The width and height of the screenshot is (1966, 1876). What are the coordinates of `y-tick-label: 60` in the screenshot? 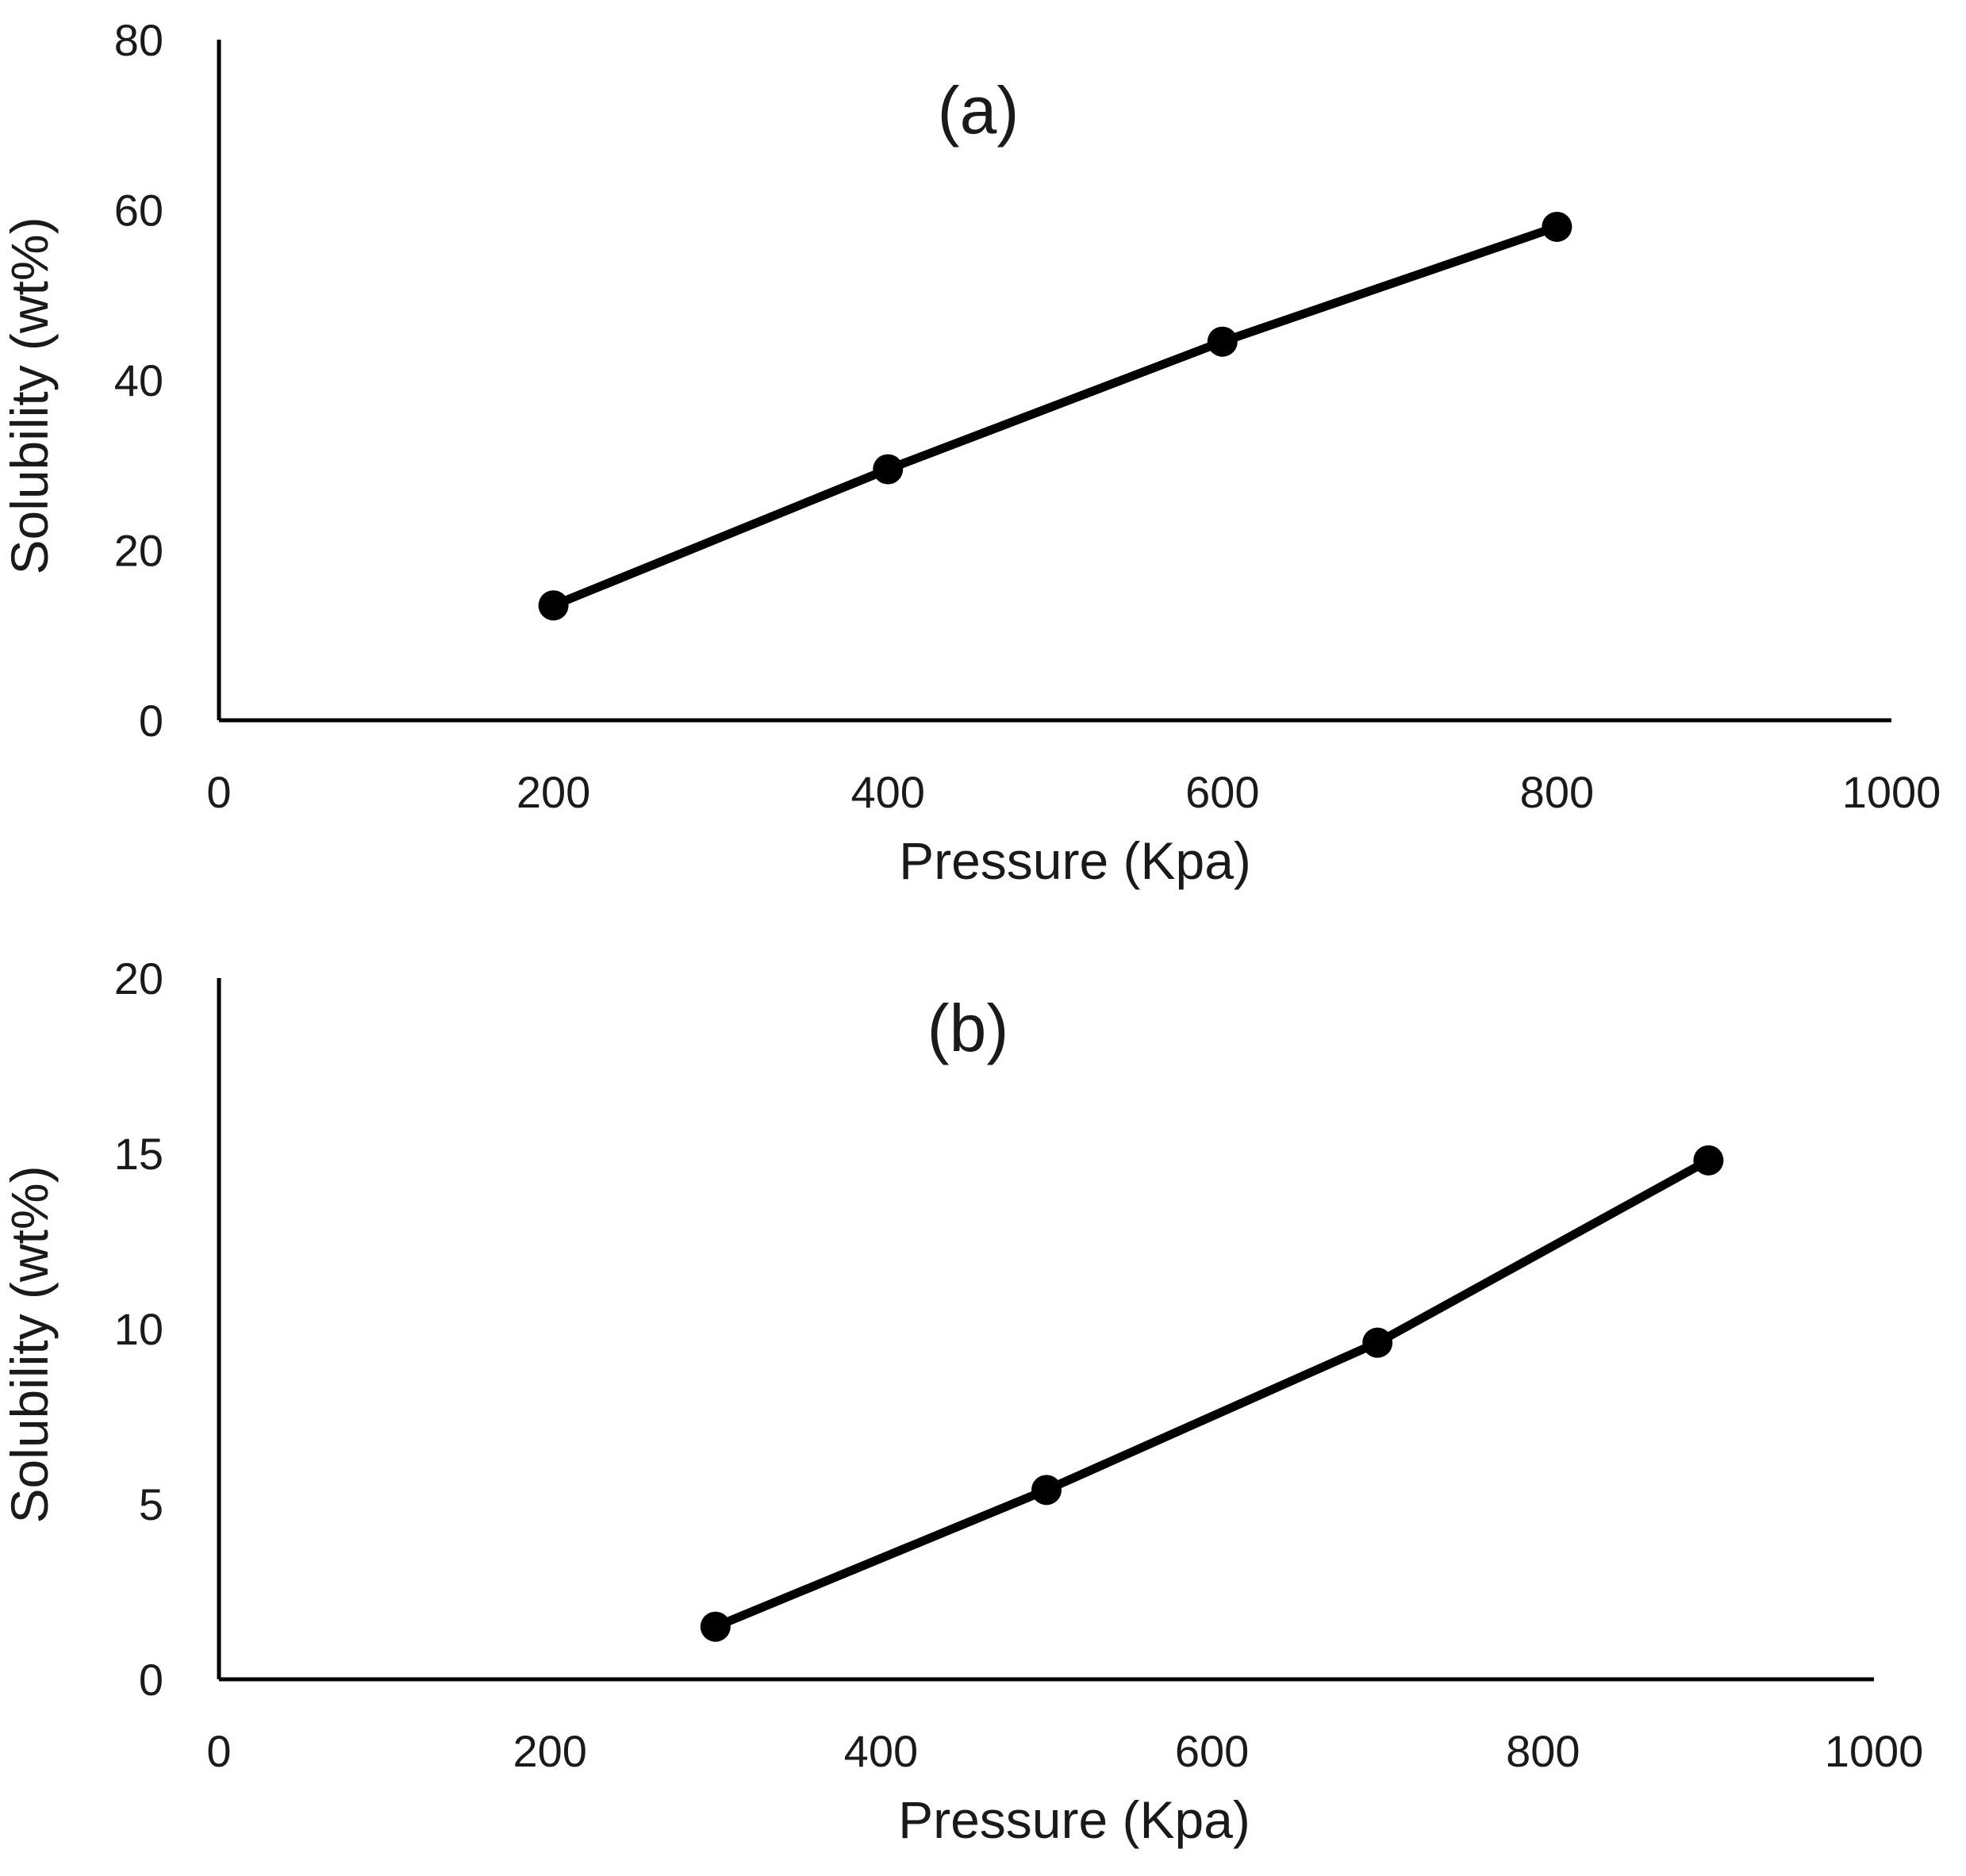 It's located at (138, 211).